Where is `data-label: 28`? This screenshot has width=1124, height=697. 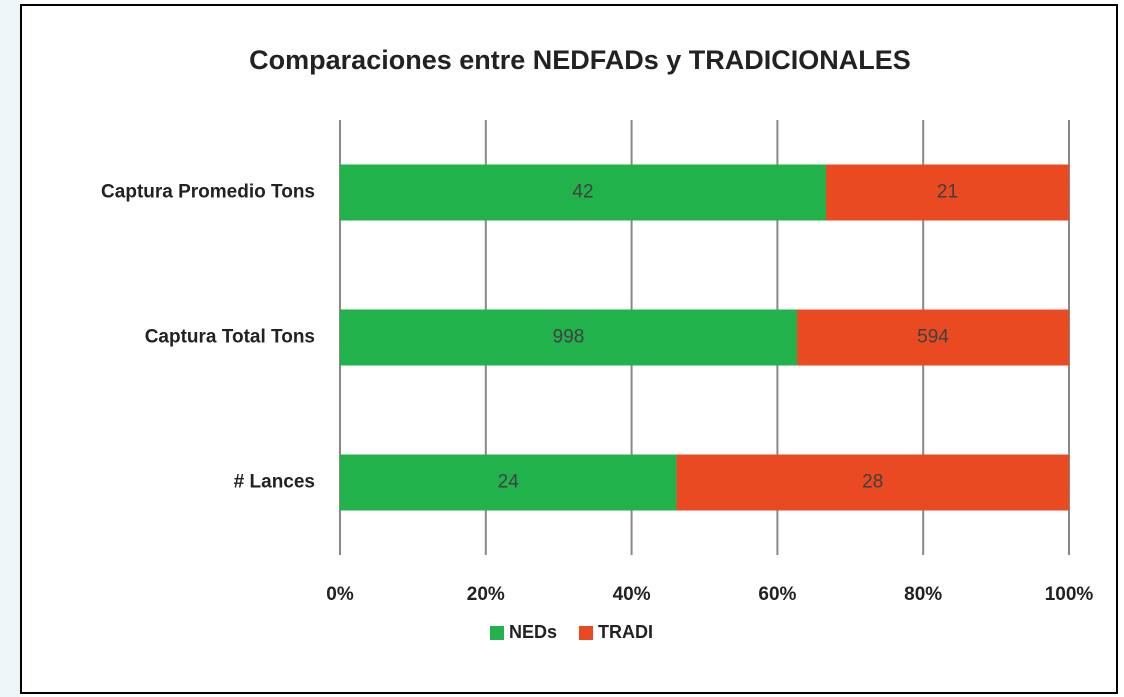 data-label: 28 is located at coordinates (872, 482).